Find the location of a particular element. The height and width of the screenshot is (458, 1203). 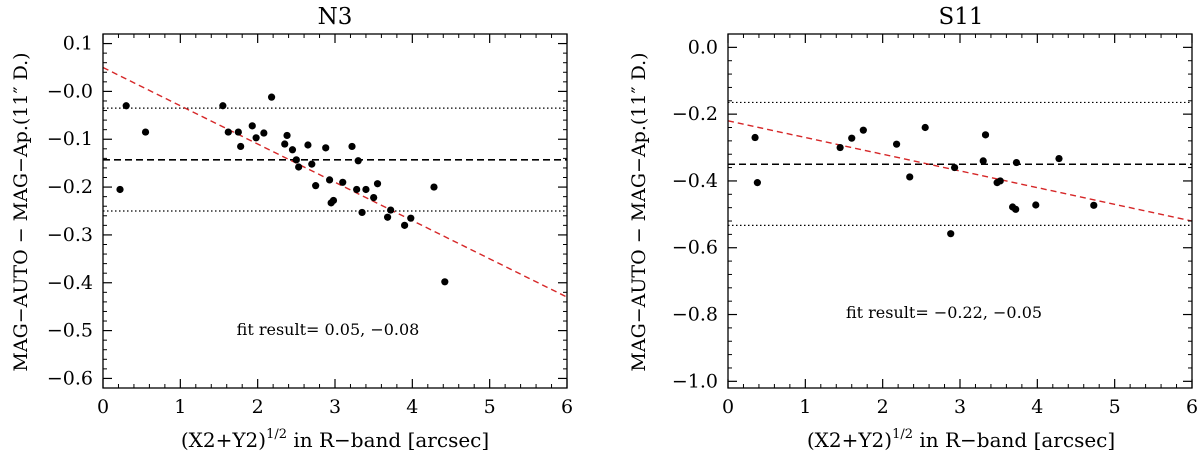

y-tick-label: 0.1 is located at coordinates (78, 44).